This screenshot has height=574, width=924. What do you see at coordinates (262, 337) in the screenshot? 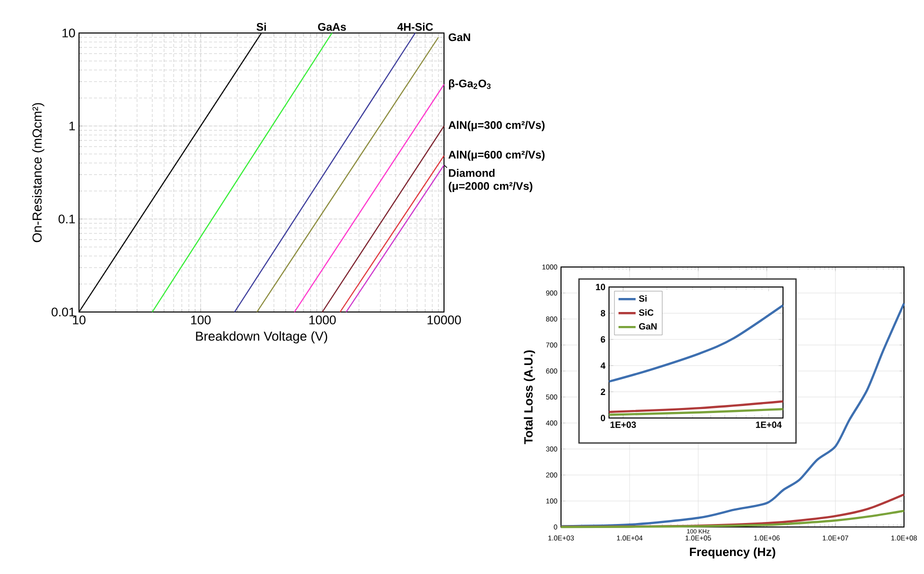
I see `x-axis-title: Breakdown Voltage (V)` at bounding box center [262, 337].